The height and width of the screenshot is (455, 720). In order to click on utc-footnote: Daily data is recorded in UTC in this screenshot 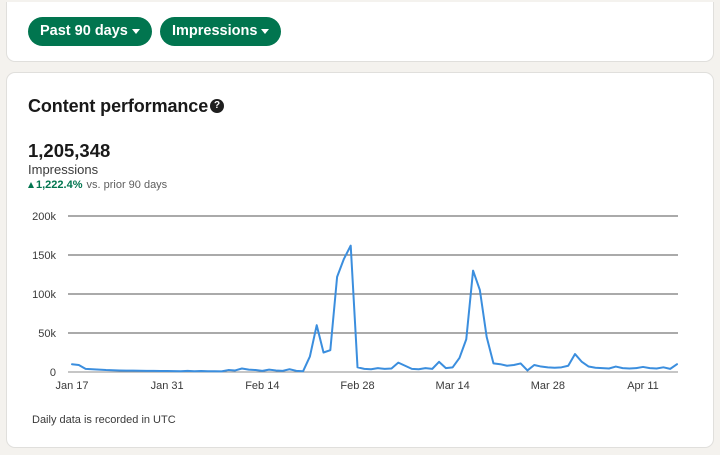, I will do `click(104, 420)`.